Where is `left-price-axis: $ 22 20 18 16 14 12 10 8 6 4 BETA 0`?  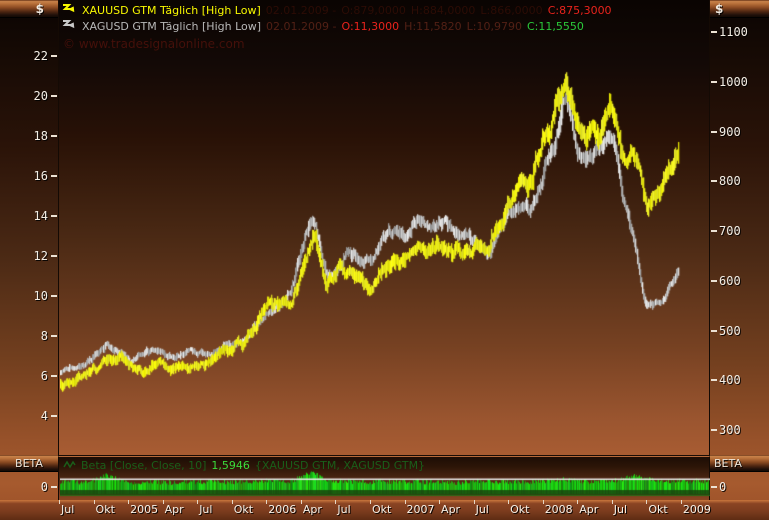
left-price-axis: $ 22 20 18 16 14 12 10 8 6 4 BETA 0 is located at coordinates (29, 250).